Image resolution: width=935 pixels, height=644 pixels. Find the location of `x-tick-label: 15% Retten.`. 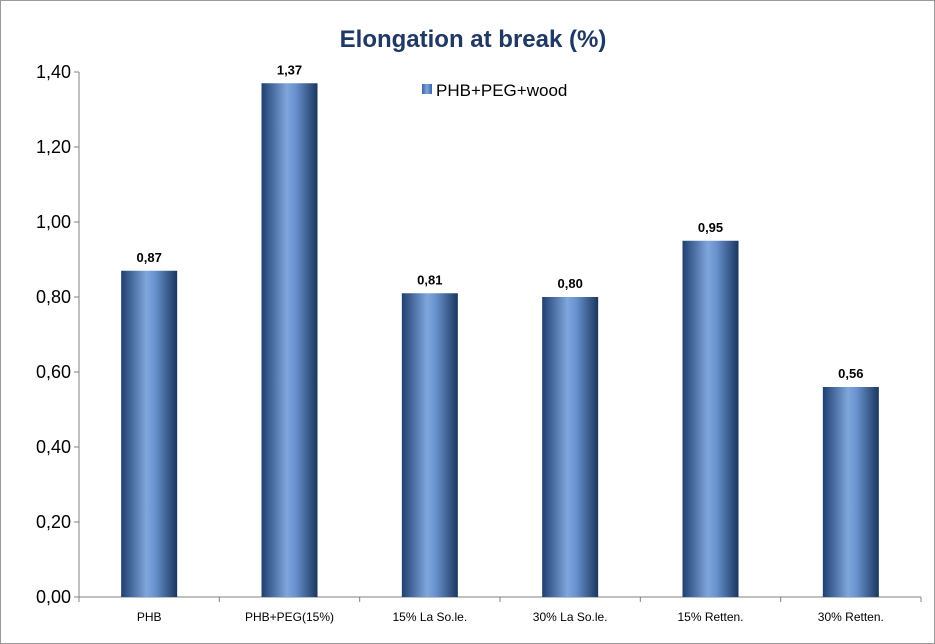

x-tick-label: 15% Retten. is located at coordinates (710, 617).